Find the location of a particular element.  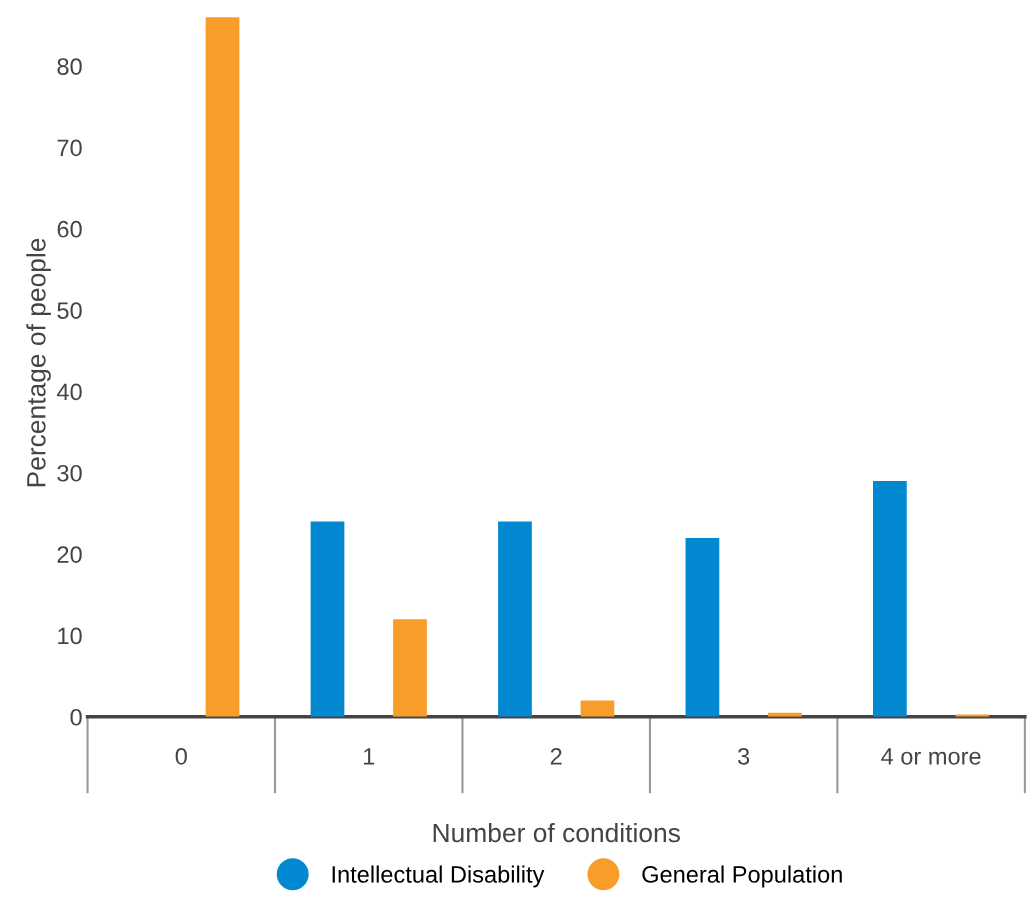

y-tick-label: 70 is located at coordinates (69, 148).